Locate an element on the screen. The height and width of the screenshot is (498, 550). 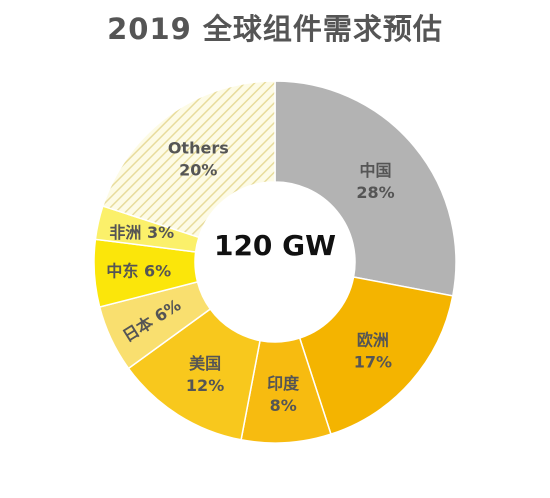
center-total-label: 120 GW is located at coordinates (275, 245).